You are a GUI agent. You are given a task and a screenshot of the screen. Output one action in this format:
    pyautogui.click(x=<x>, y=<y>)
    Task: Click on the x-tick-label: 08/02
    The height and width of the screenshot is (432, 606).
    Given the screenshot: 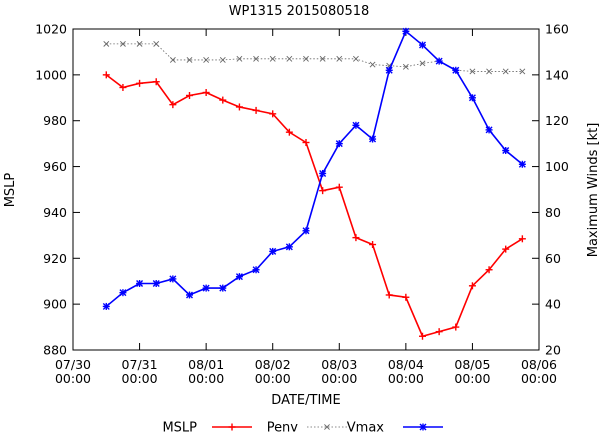 What is the action you would take?
    pyautogui.click(x=273, y=364)
    